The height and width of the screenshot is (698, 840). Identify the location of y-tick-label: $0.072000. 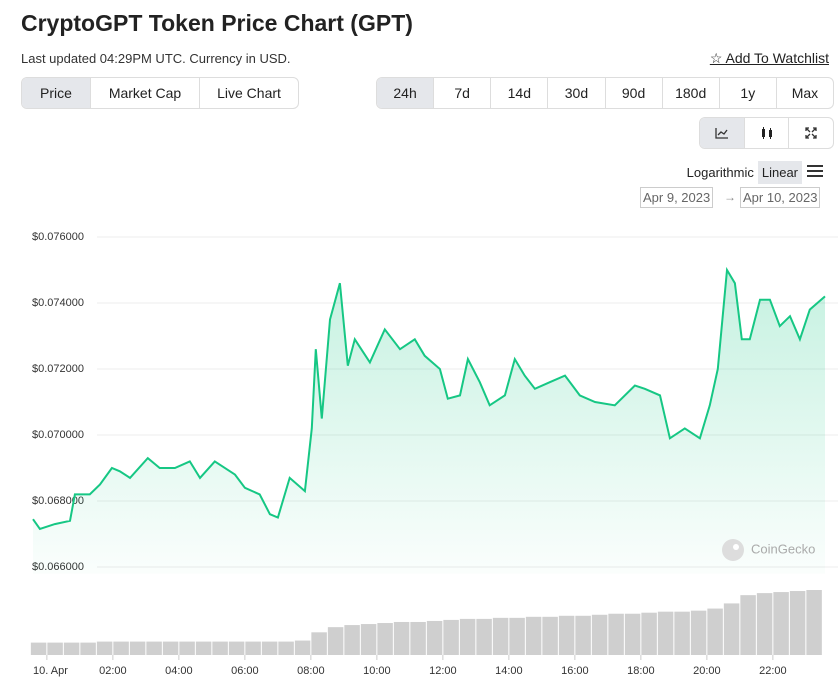
(58, 369).